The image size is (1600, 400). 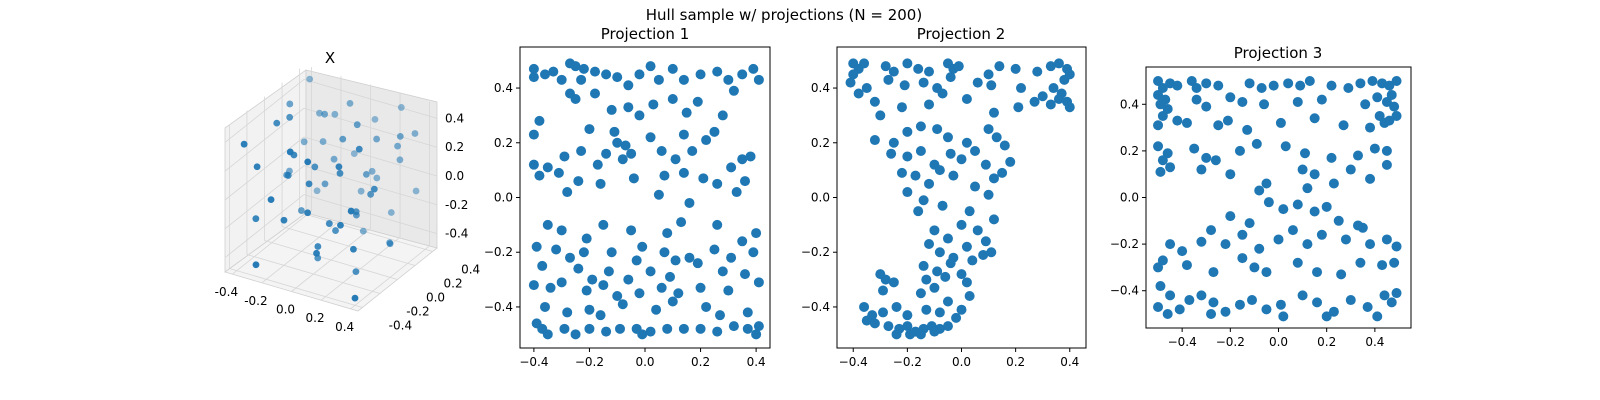 I want to click on x-tick-label: 0.2, so click(x=700, y=362).